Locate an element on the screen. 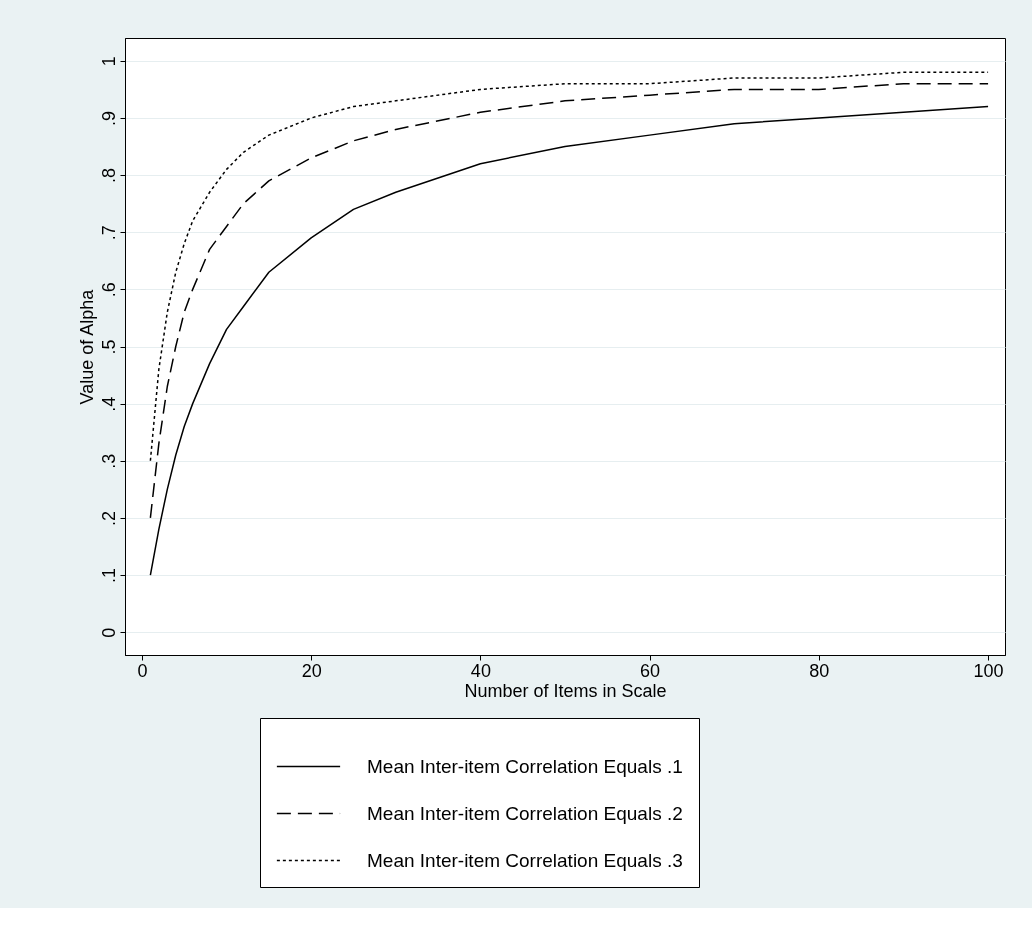 The height and width of the screenshot is (936, 1034). x-tick-label: 80 is located at coordinates (819, 670).